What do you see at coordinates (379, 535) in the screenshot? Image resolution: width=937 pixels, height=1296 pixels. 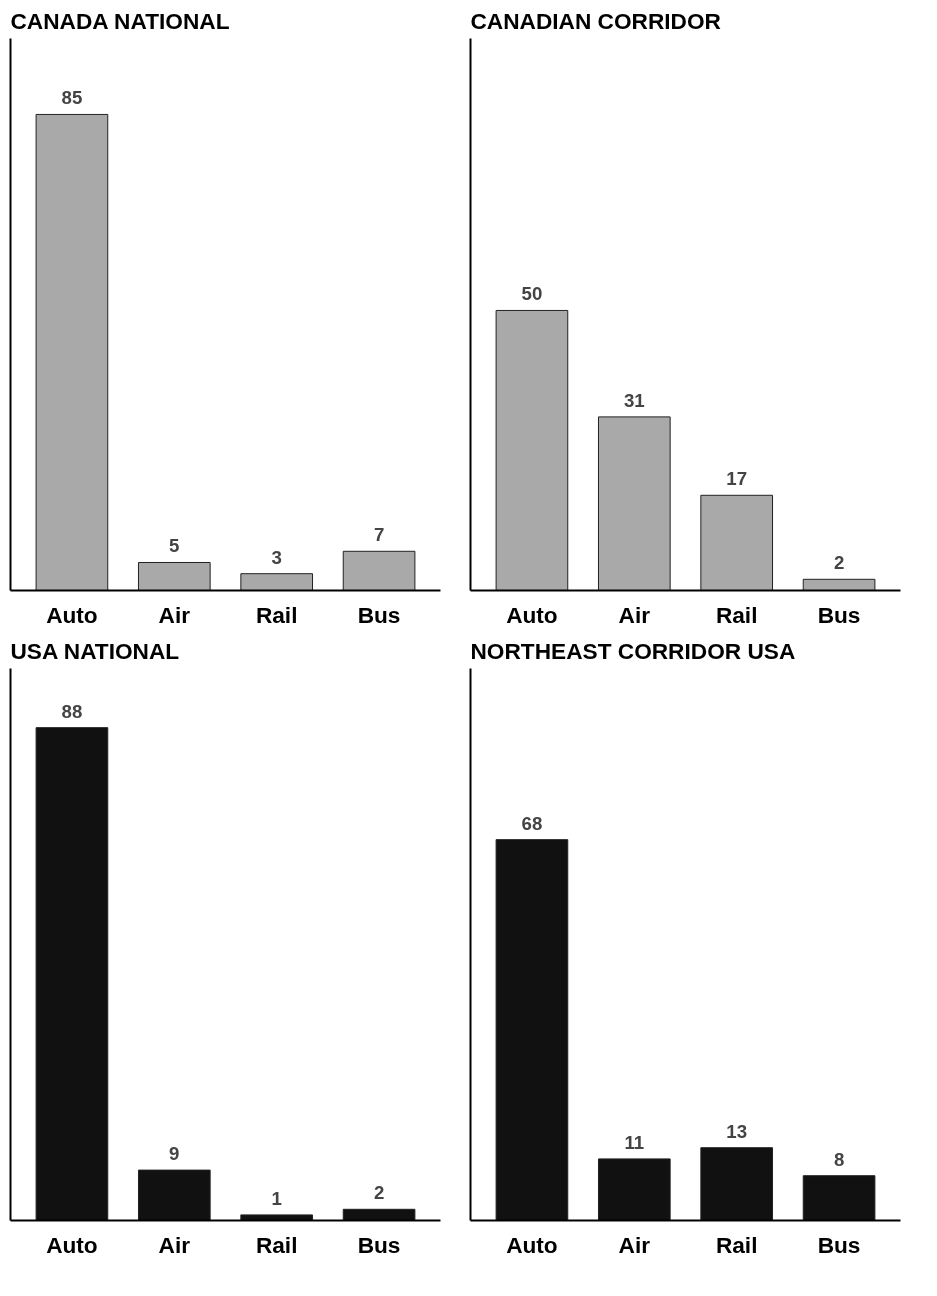 I see `data-label: 7` at bounding box center [379, 535].